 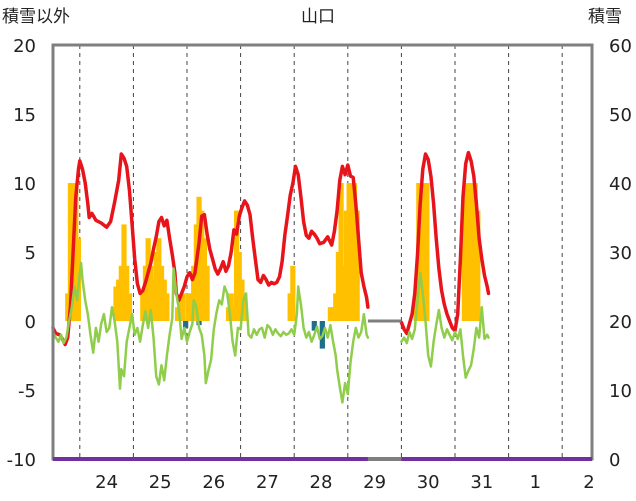 What do you see at coordinates (605, 17) in the screenshot?
I see `right-axis-label: 積雪` at bounding box center [605, 17].